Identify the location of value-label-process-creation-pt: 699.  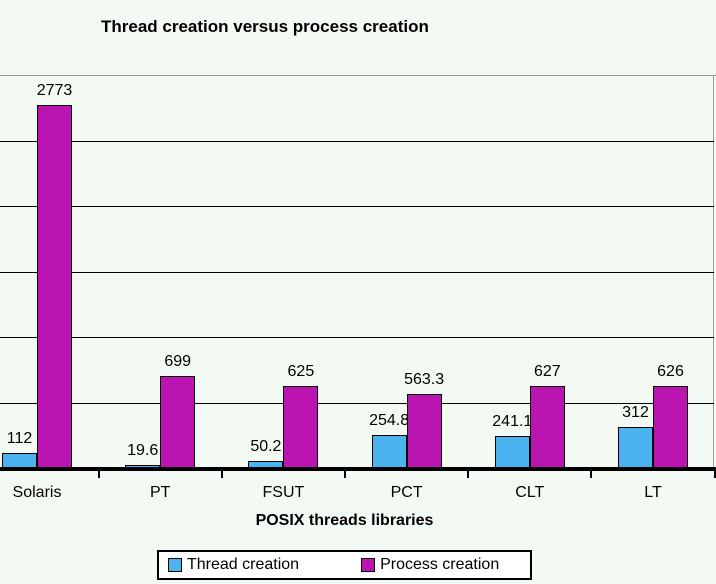
(178, 362).